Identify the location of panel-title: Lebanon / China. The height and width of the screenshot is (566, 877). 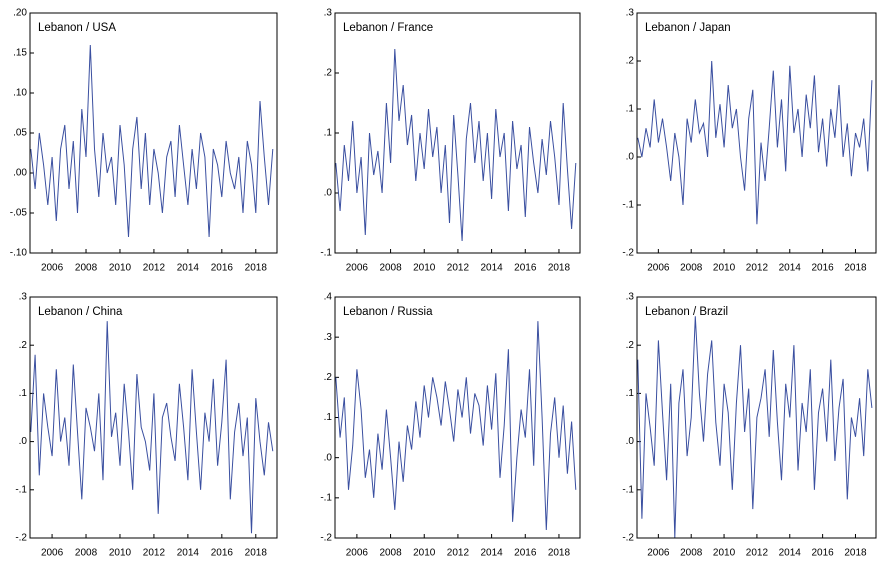
(80, 312).